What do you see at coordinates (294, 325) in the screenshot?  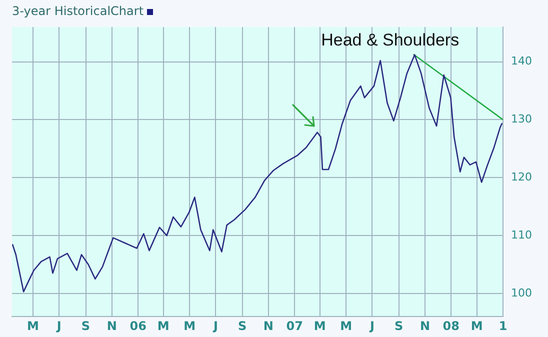 I see `x-tick-label: 07` at bounding box center [294, 325].